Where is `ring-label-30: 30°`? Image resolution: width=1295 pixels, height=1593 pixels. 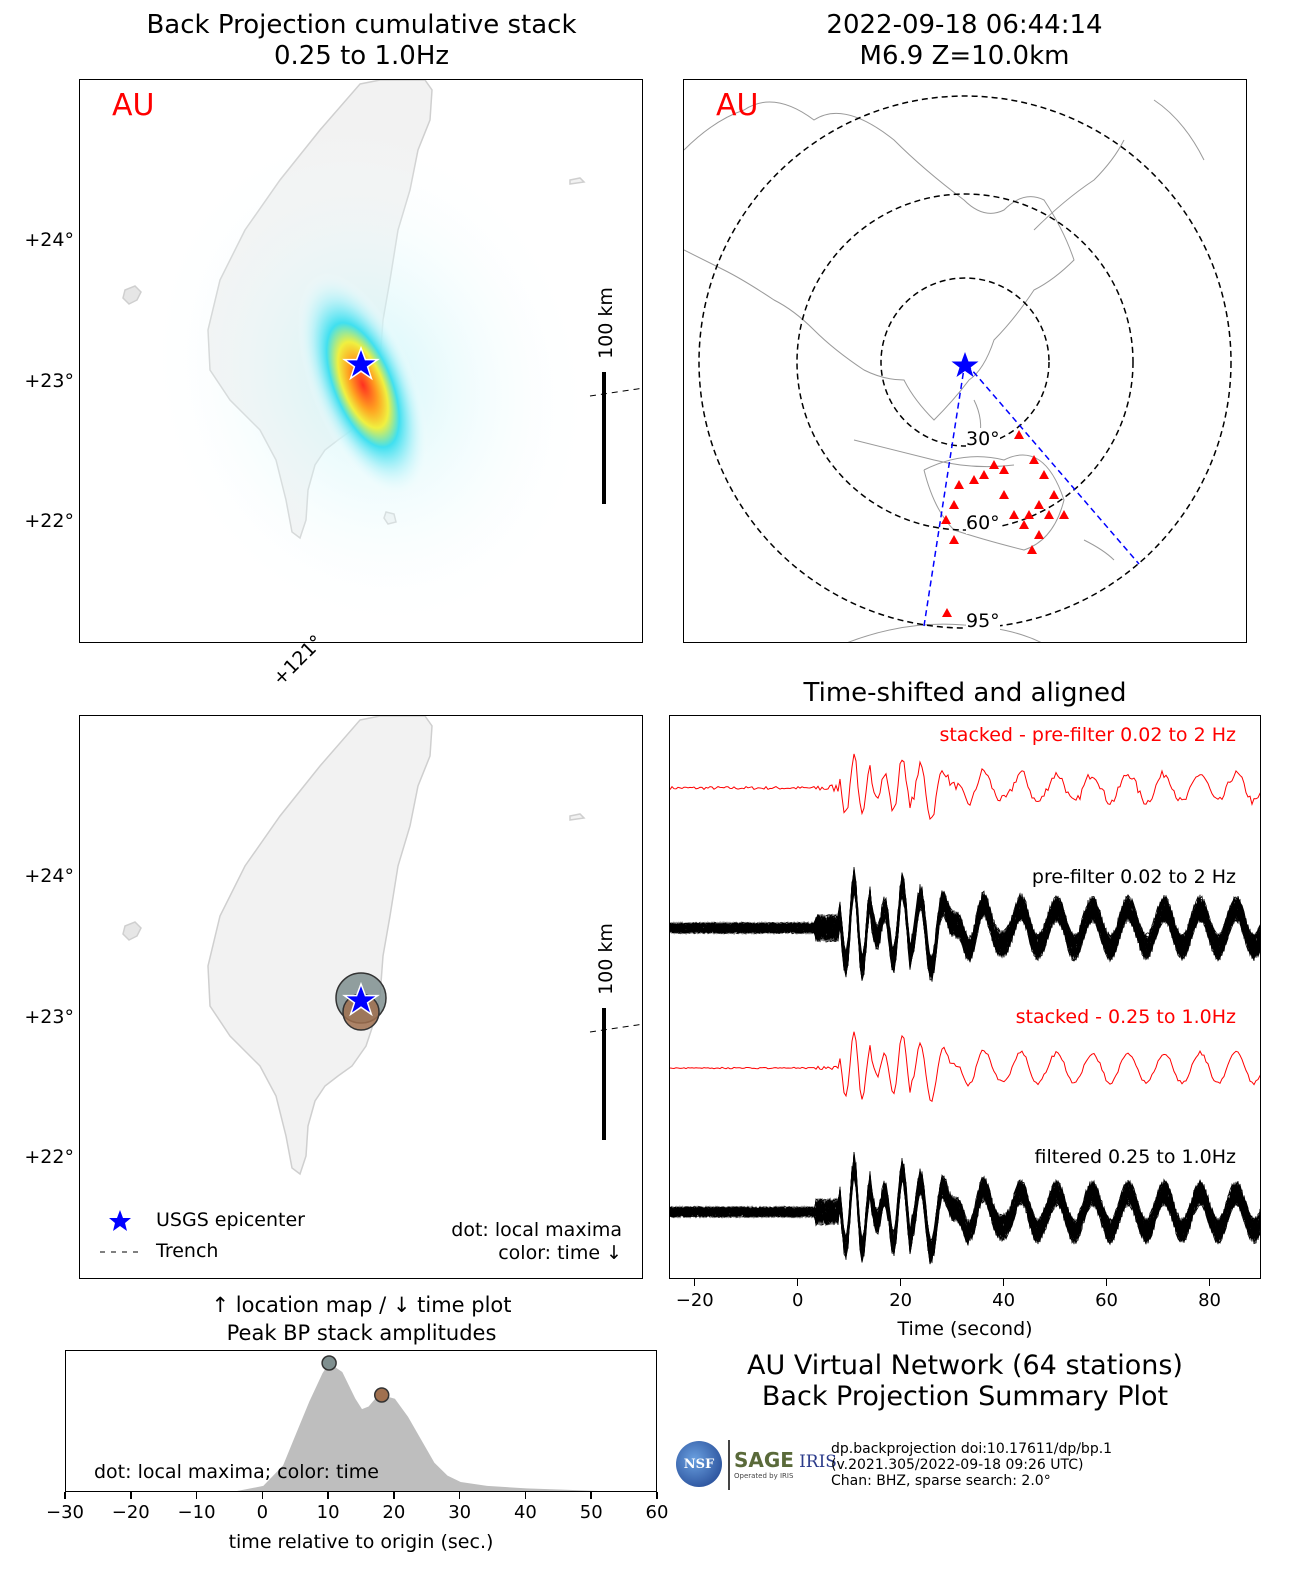 ring-label-30: 30° is located at coordinates (983, 439).